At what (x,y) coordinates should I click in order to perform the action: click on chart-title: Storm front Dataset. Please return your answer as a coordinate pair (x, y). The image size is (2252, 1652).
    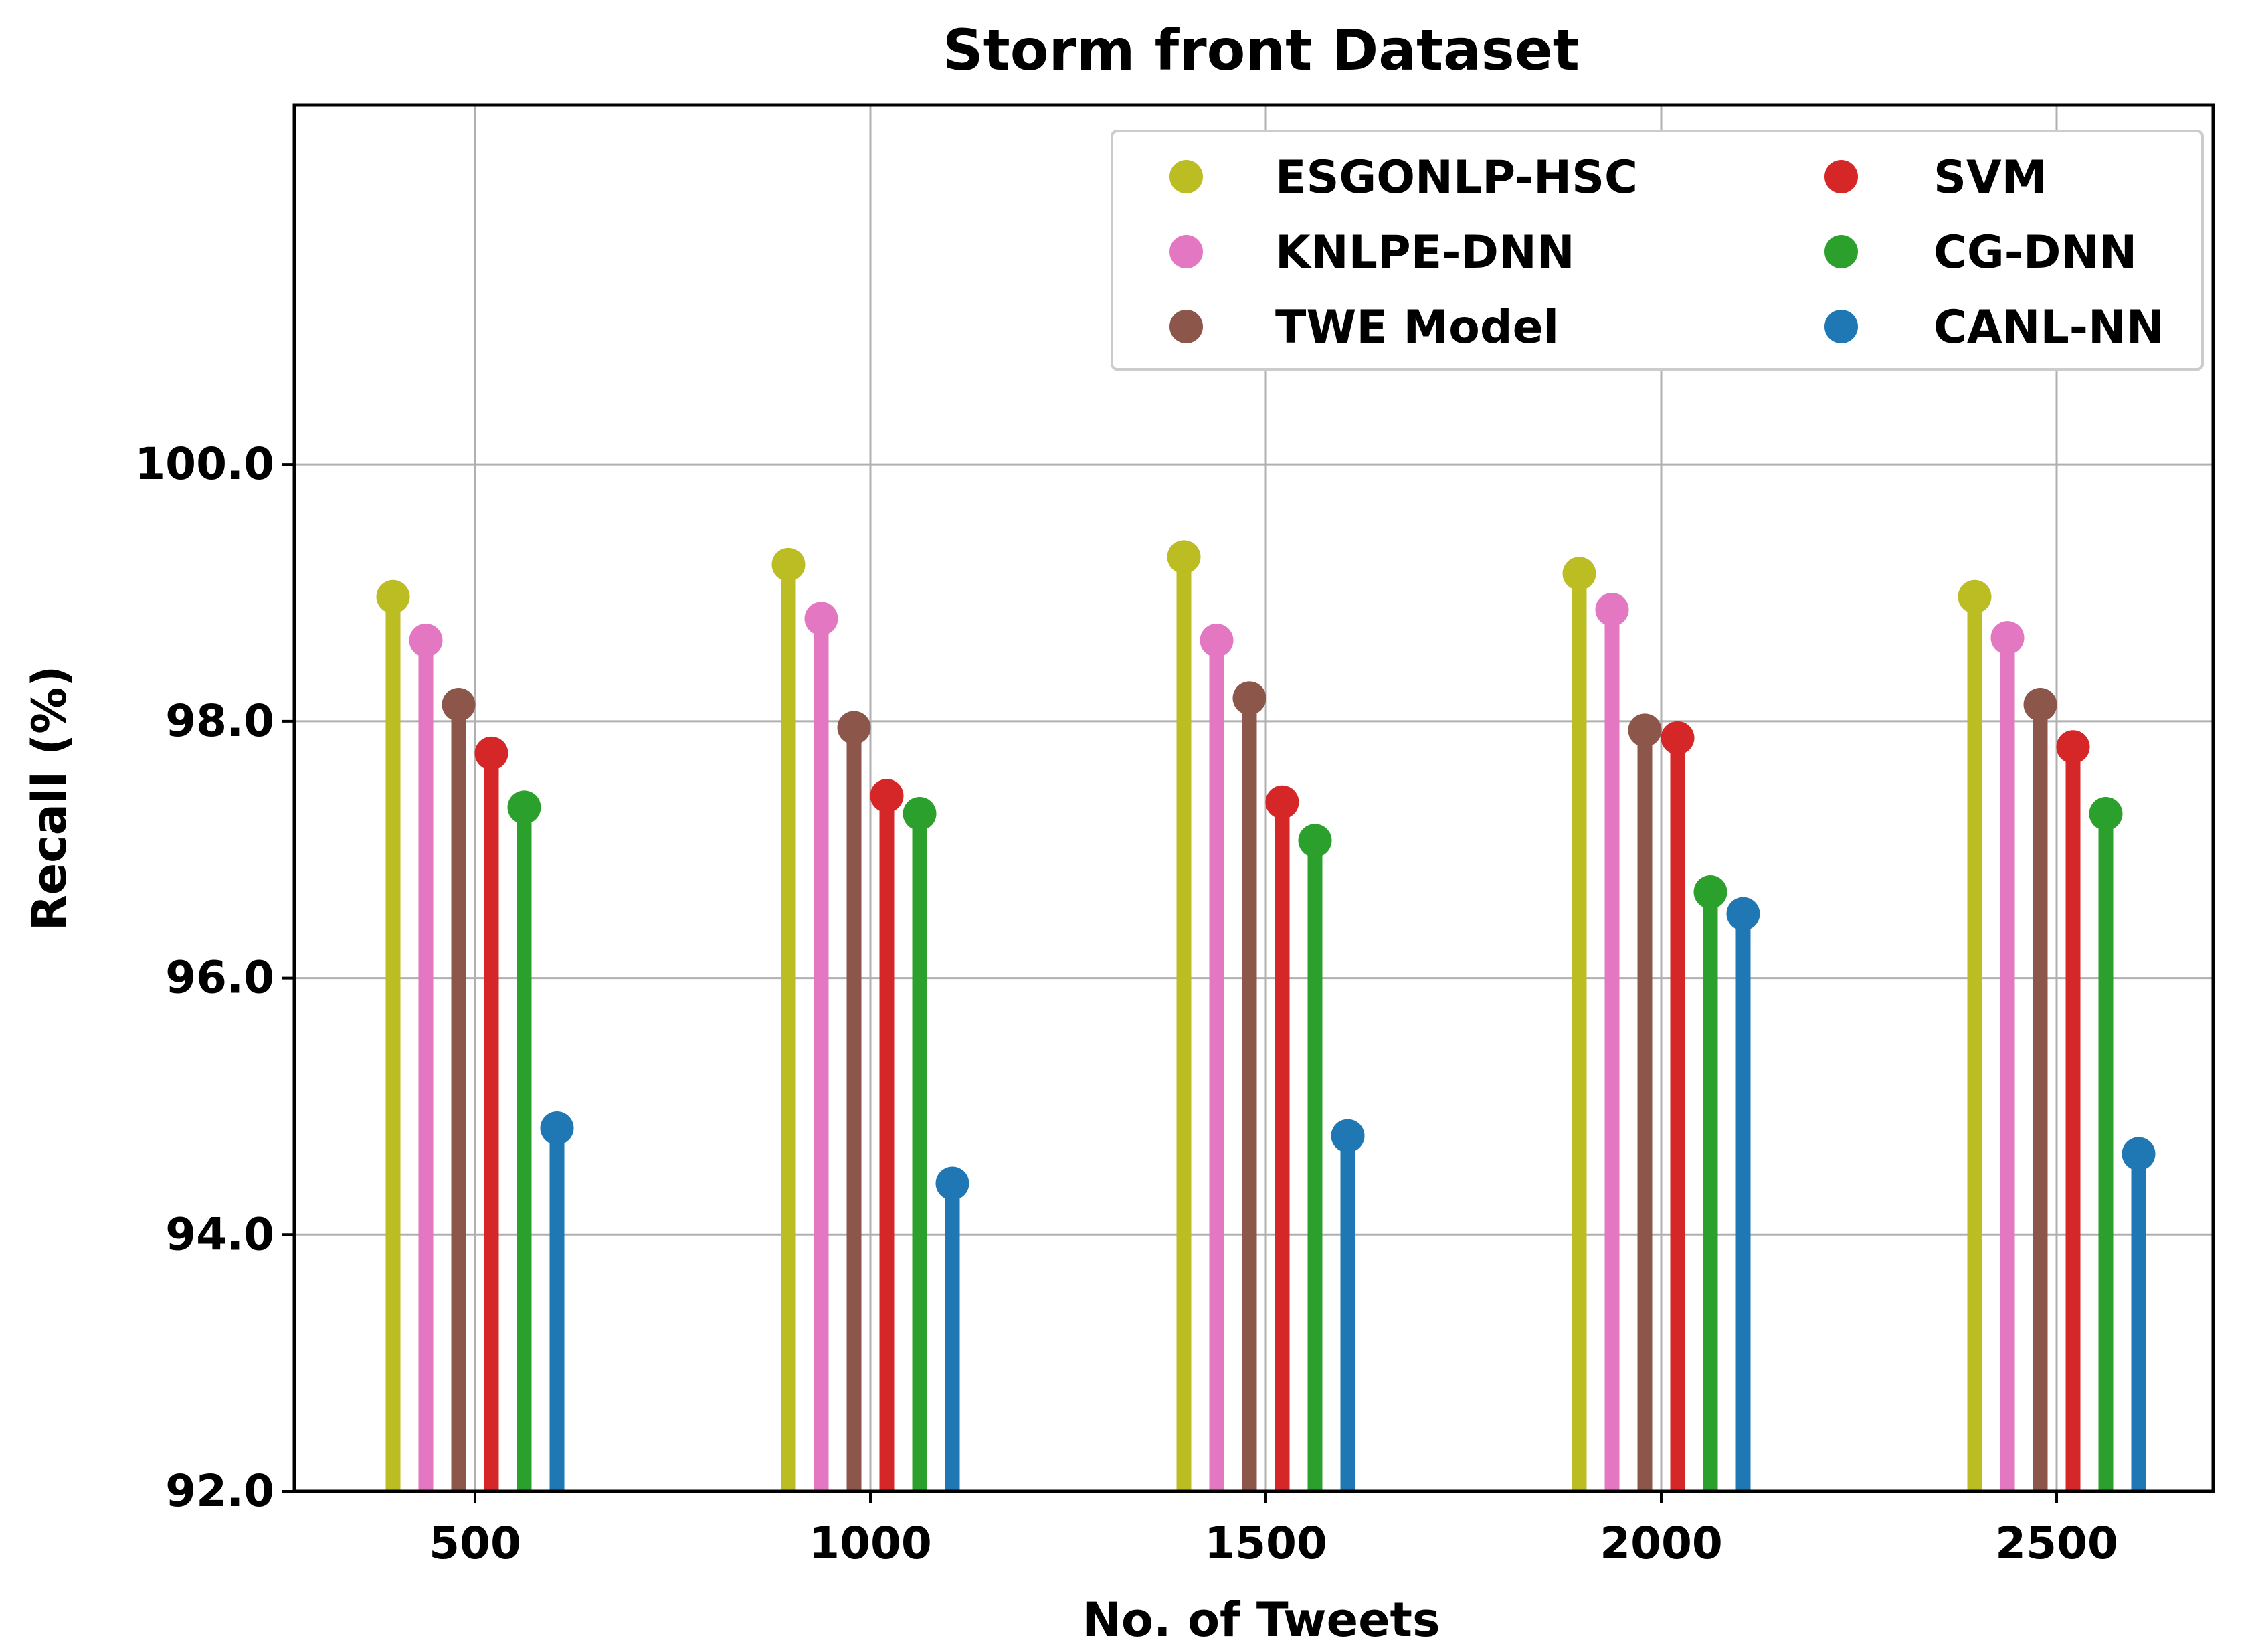
    Looking at the image, I should click on (1261, 50).